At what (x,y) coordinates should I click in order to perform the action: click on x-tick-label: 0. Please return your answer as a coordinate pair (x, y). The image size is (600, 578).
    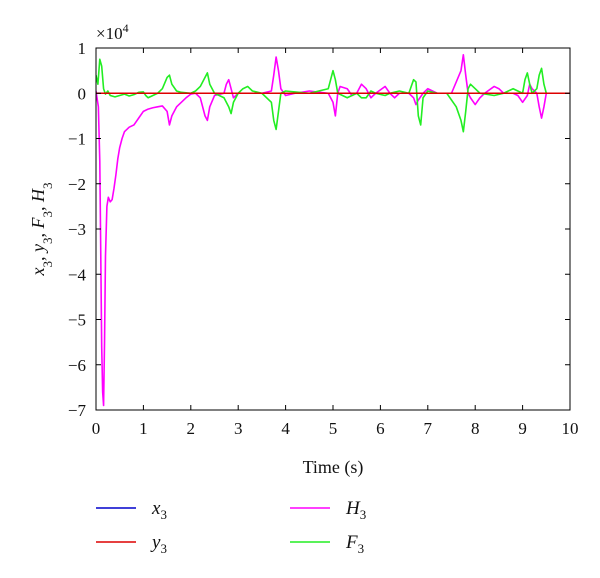
    Looking at the image, I should click on (96, 428).